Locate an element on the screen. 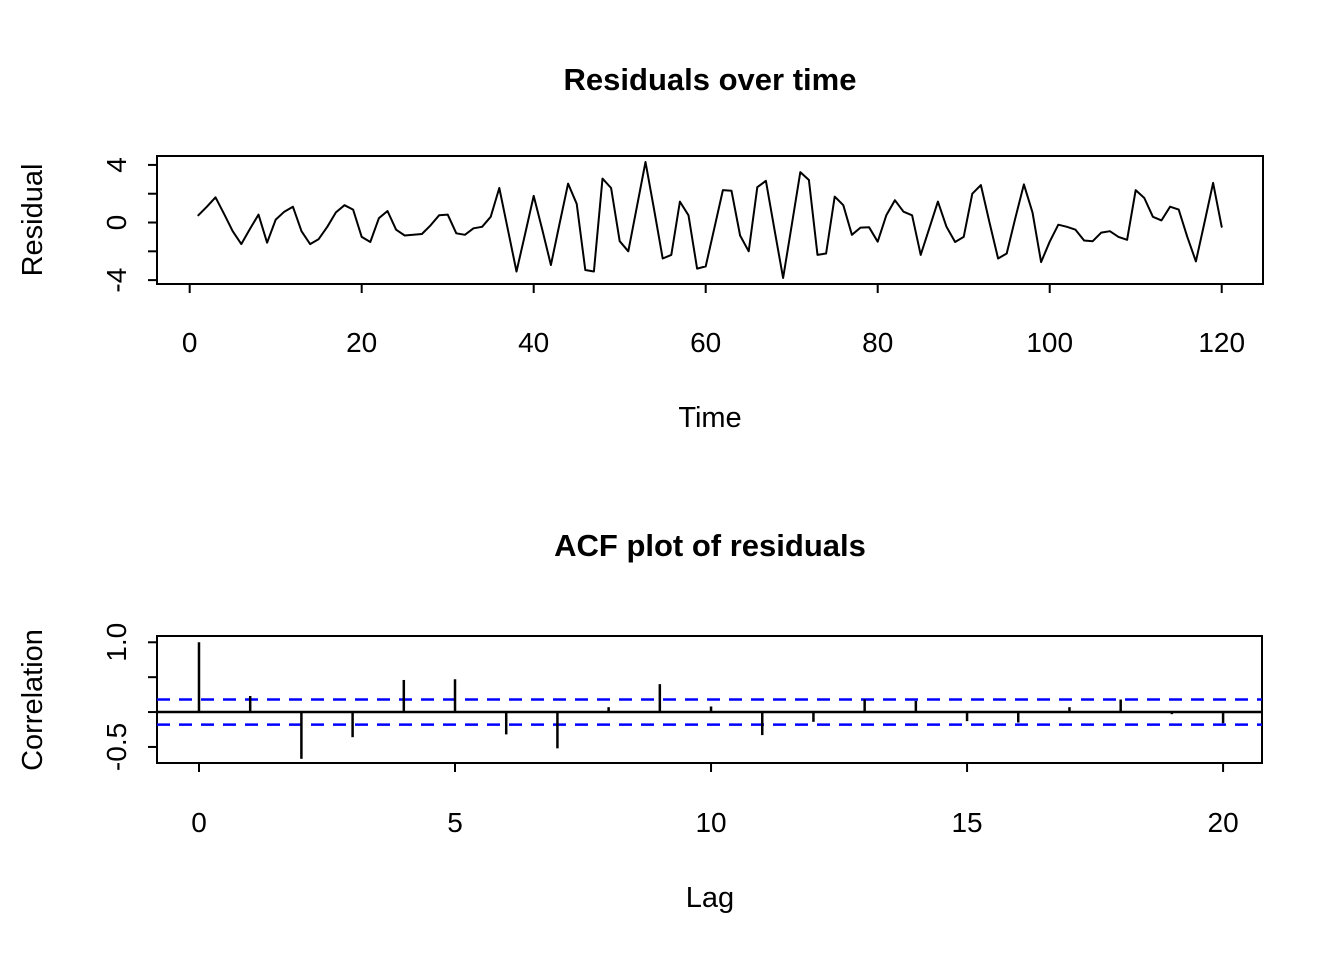 Image resolution: width=1344 pixels, height=960 pixels. y-axis-tick-label: 1.0 is located at coordinates (116, 642).